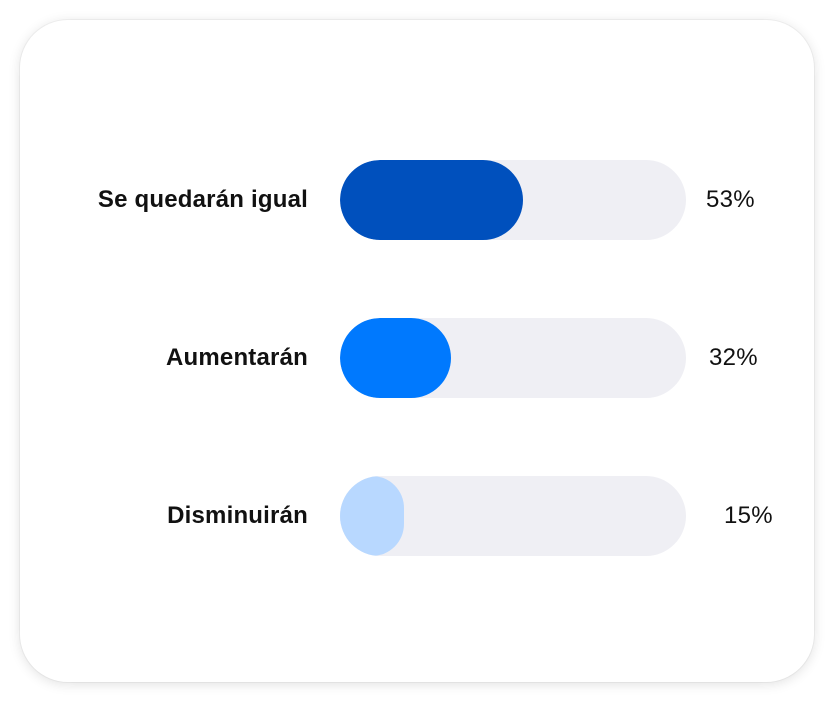 The height and width of the screenshot is (702, 834). I want to click on bar-row-se-quedaran-igual: Se quedarán igual 53%, so click(417, 200).